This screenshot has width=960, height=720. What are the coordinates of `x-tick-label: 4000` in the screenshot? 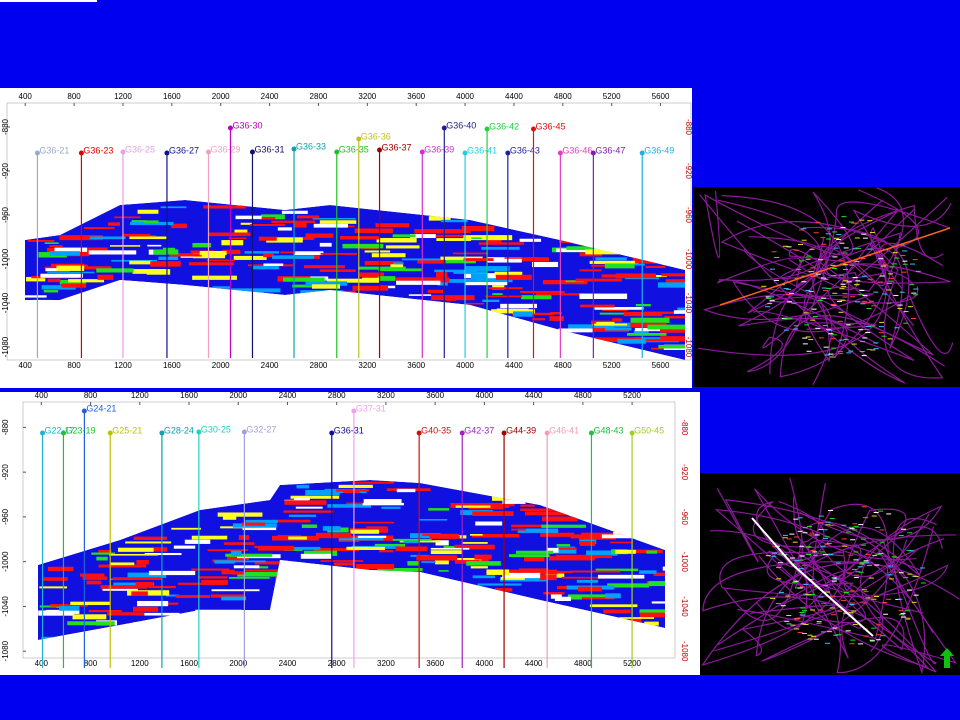 It's located at (484, 395).